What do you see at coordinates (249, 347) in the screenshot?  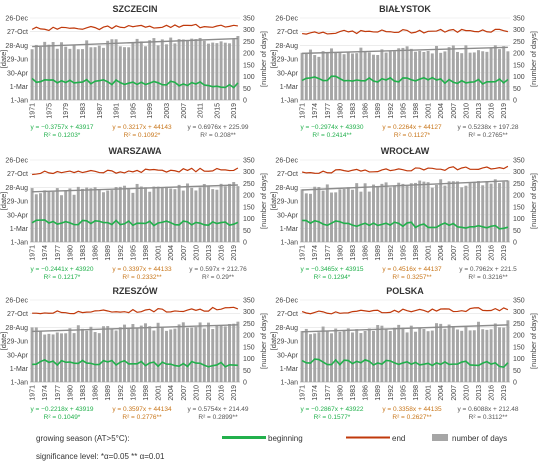 I see `y-tick-label-right: 150` at bounding box center [249, 347].